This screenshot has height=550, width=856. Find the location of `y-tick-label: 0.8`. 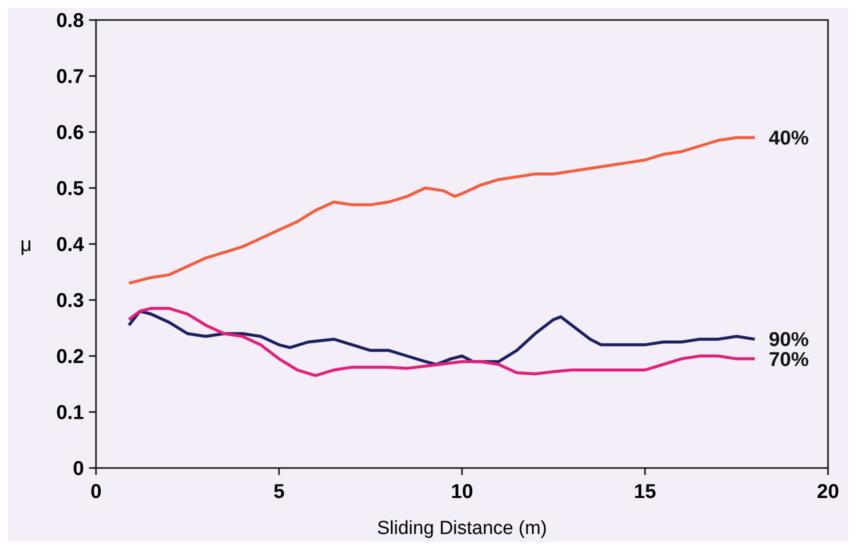

y-tick-label: 0.8 is located at coordinates (70, 21).